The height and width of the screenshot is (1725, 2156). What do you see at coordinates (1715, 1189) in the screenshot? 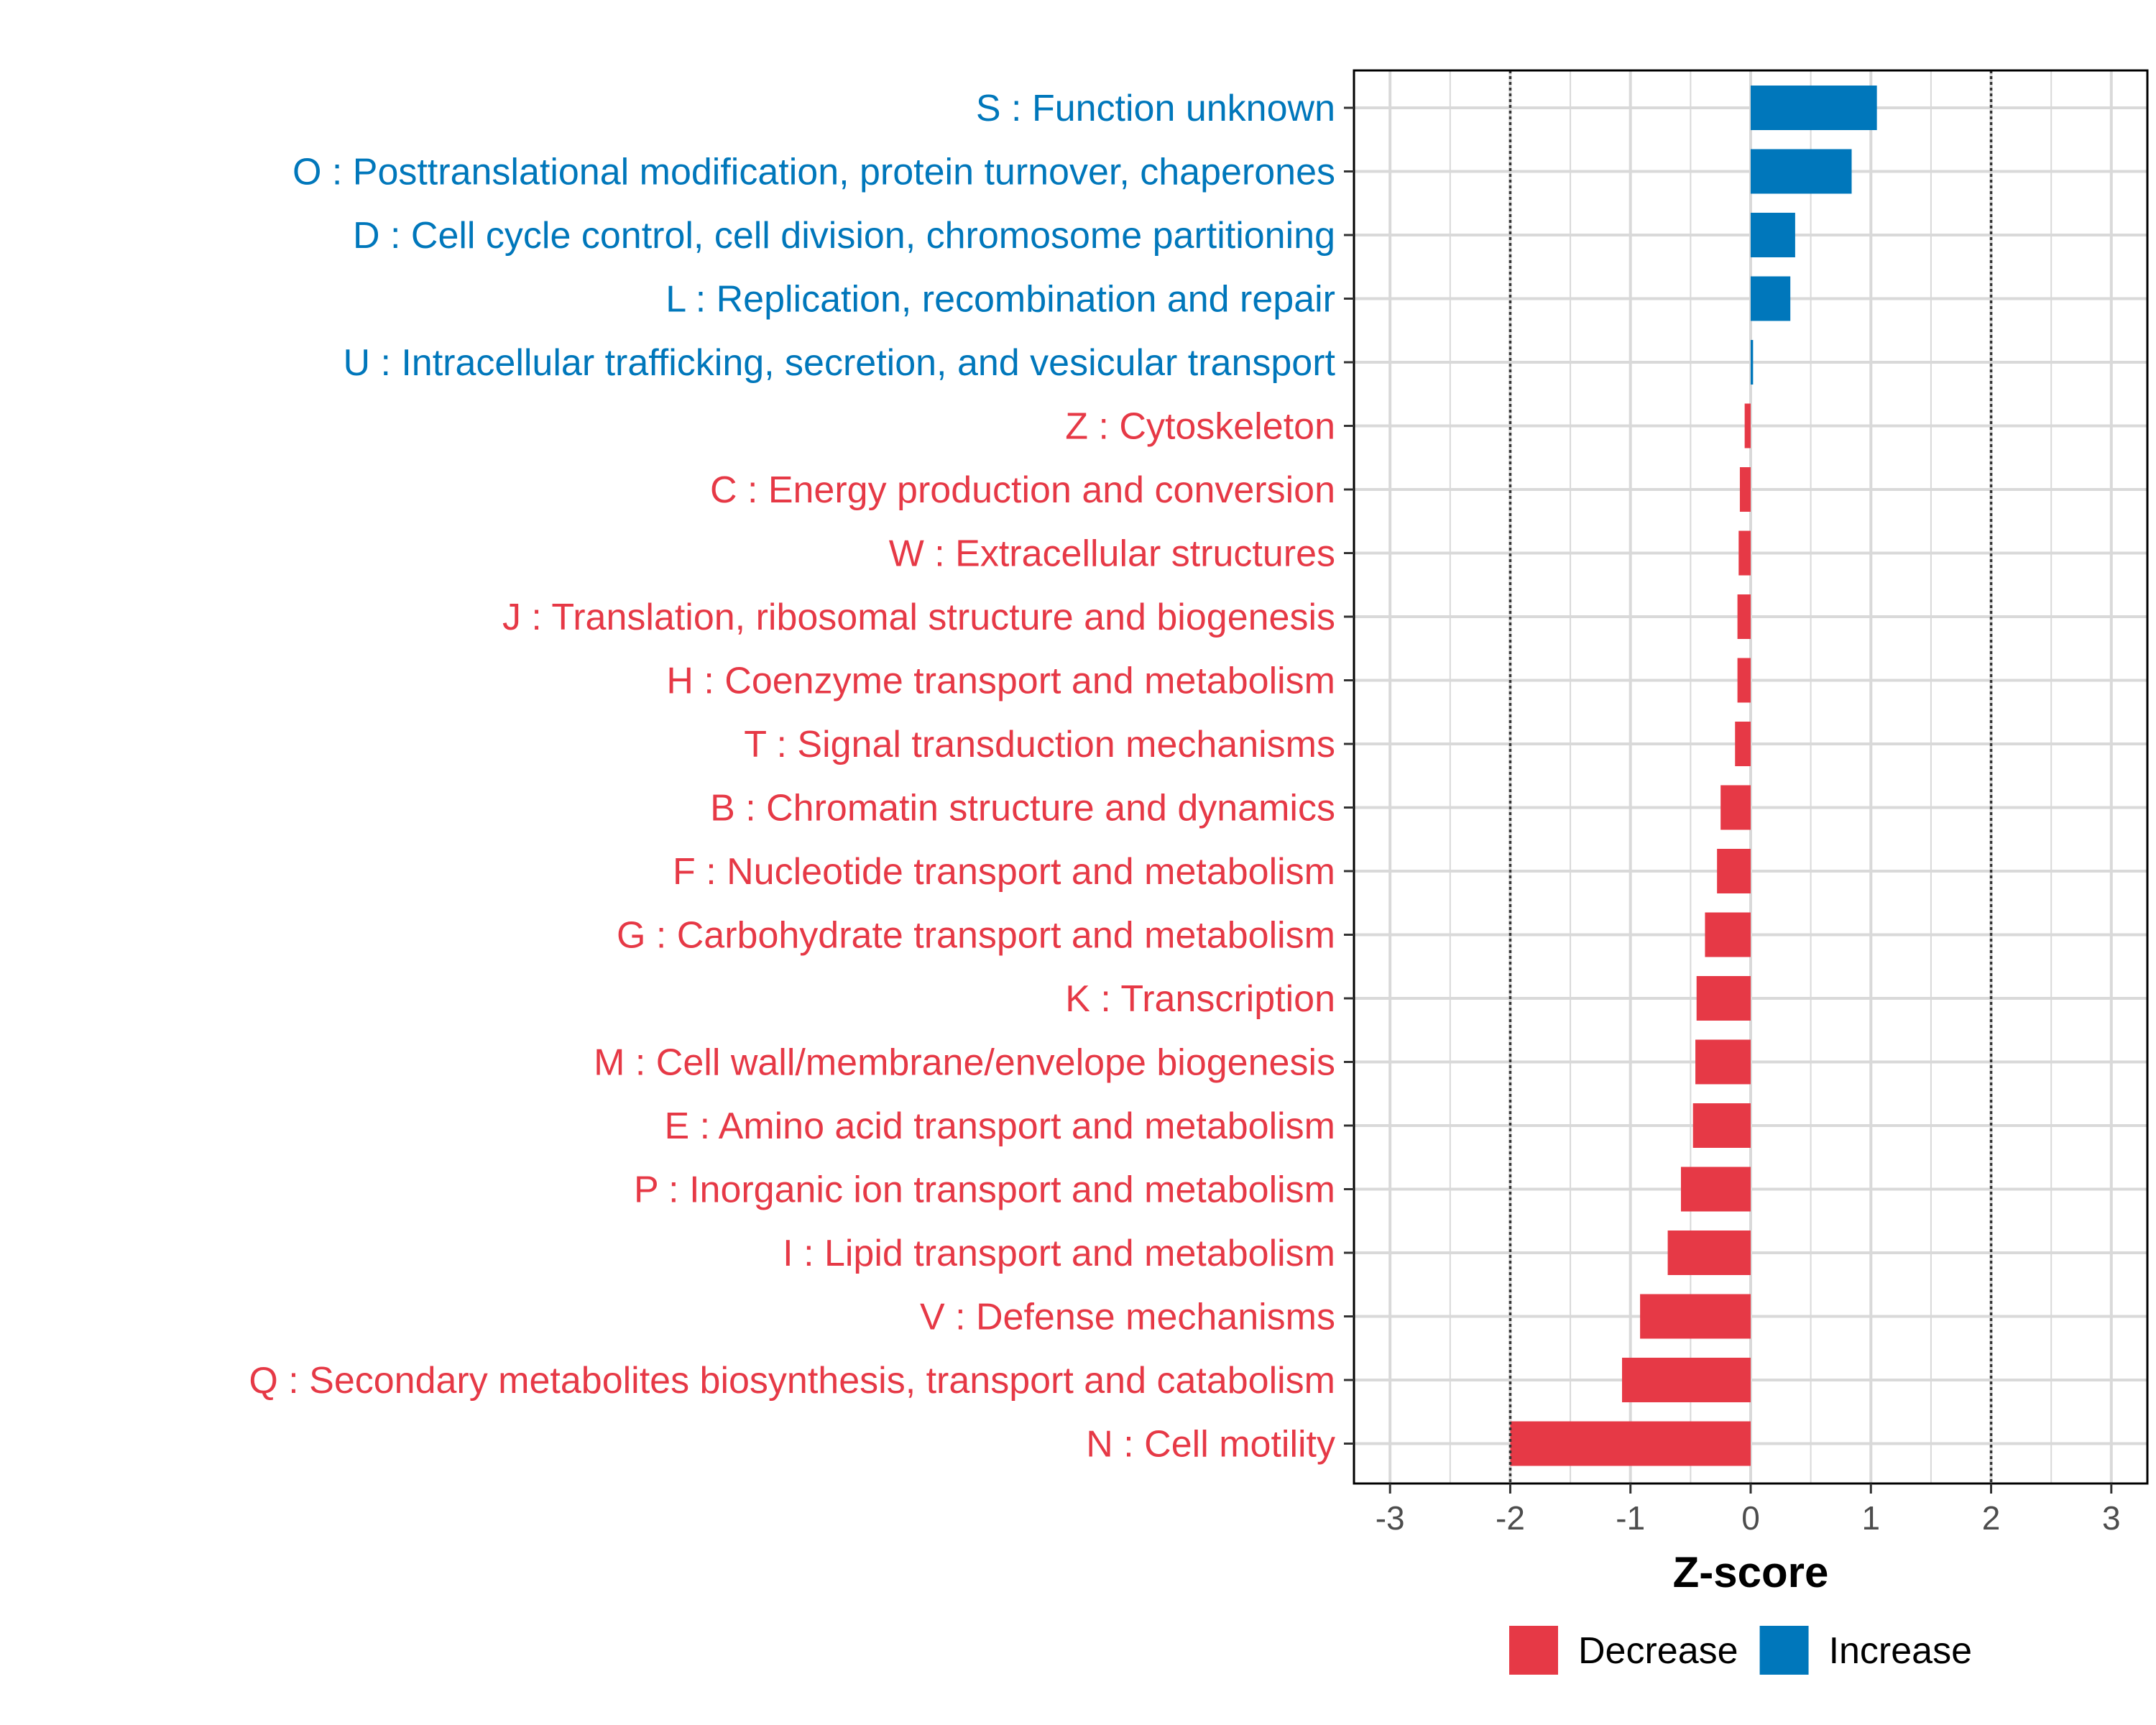
I see `bar-p` at bounding box center [1715, 1189].